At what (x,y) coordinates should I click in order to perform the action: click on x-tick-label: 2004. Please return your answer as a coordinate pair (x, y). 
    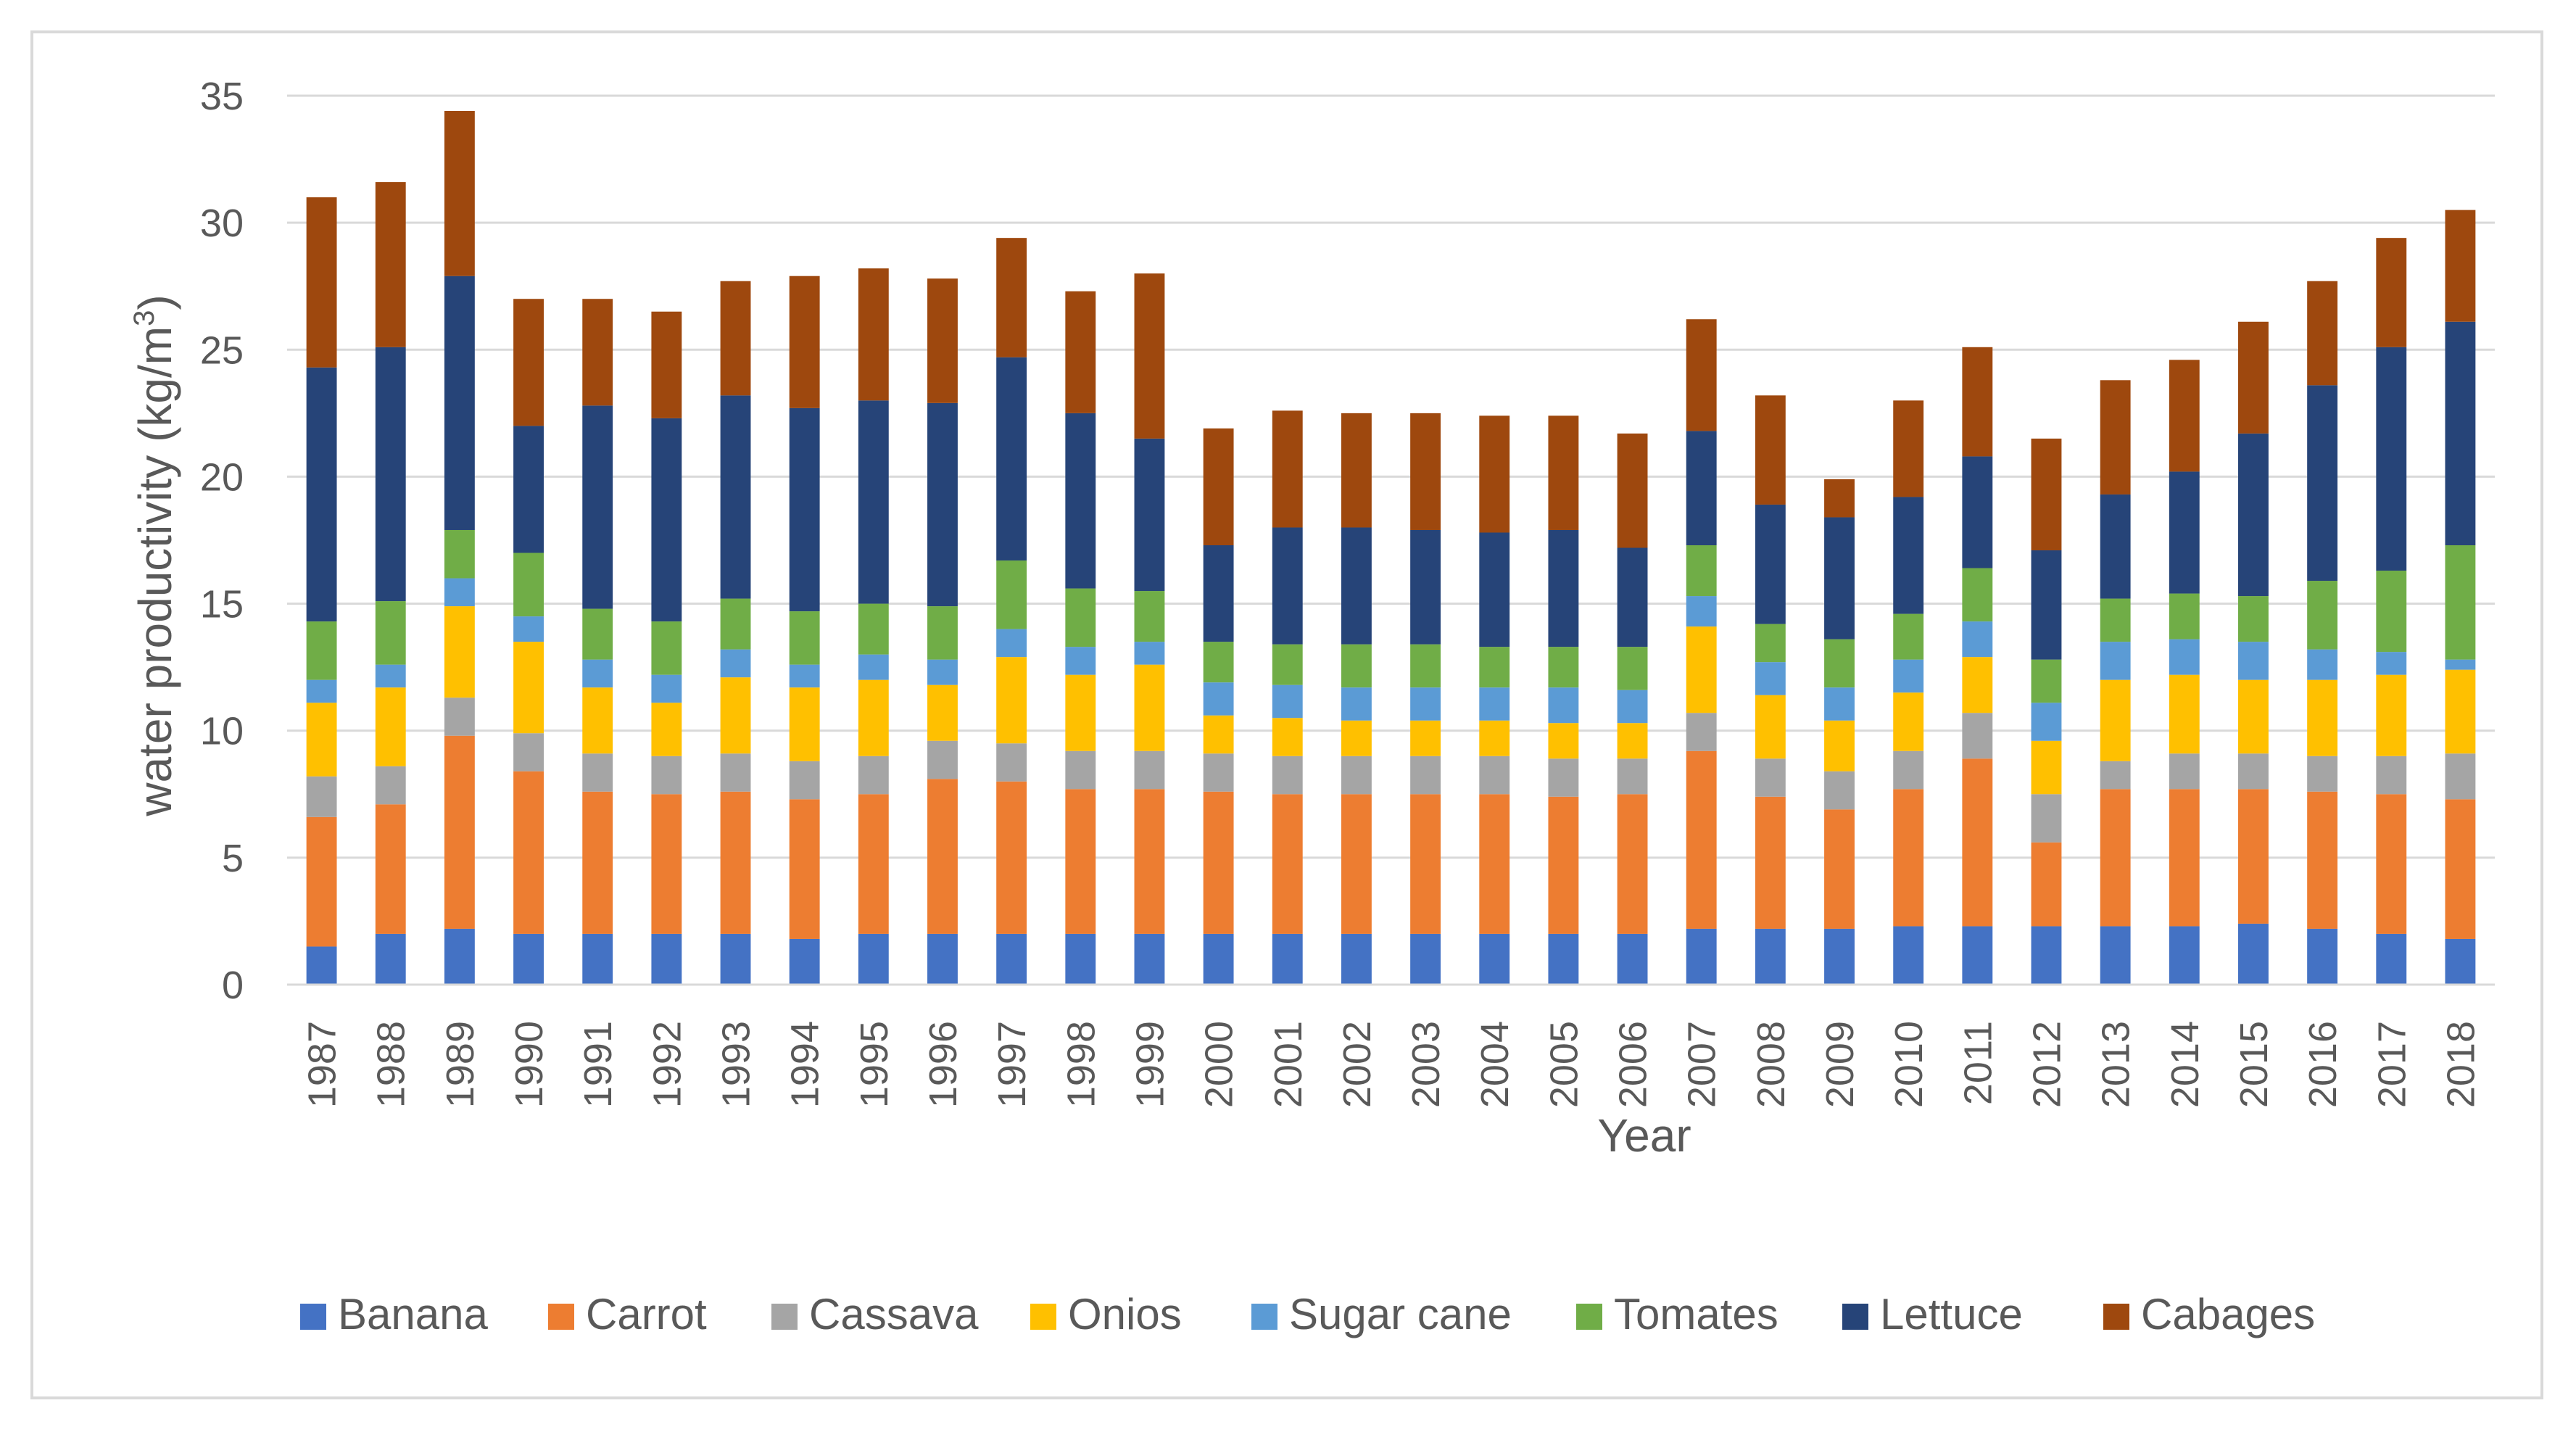
    Looking at the image, I should click on (1495, 1064).